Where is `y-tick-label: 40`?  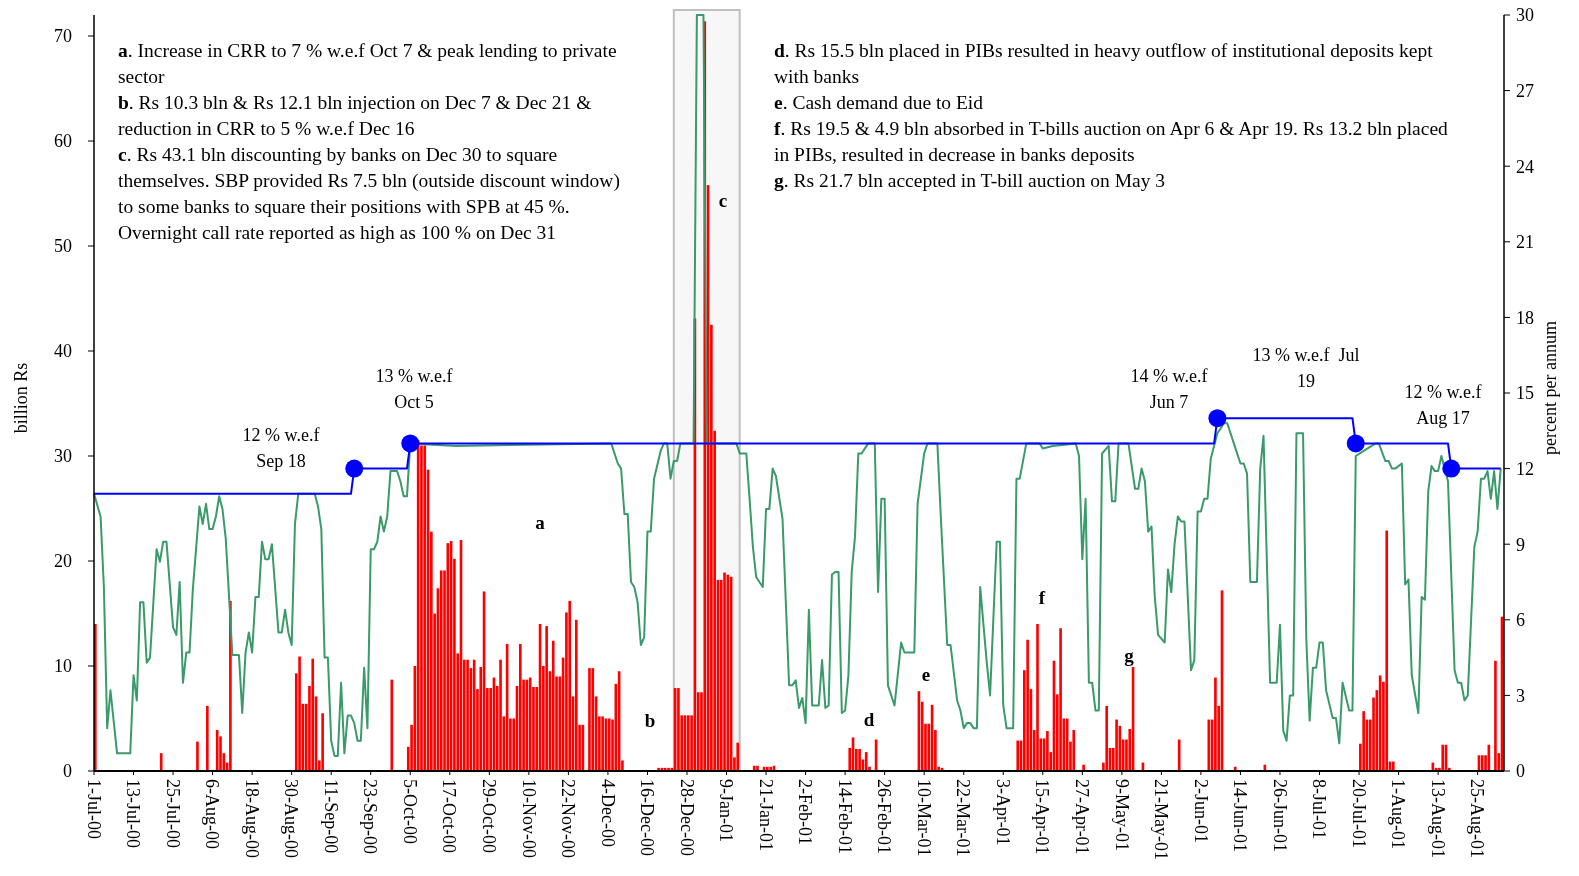 y-tick-label: 40 is located at coordinates (63, 351).